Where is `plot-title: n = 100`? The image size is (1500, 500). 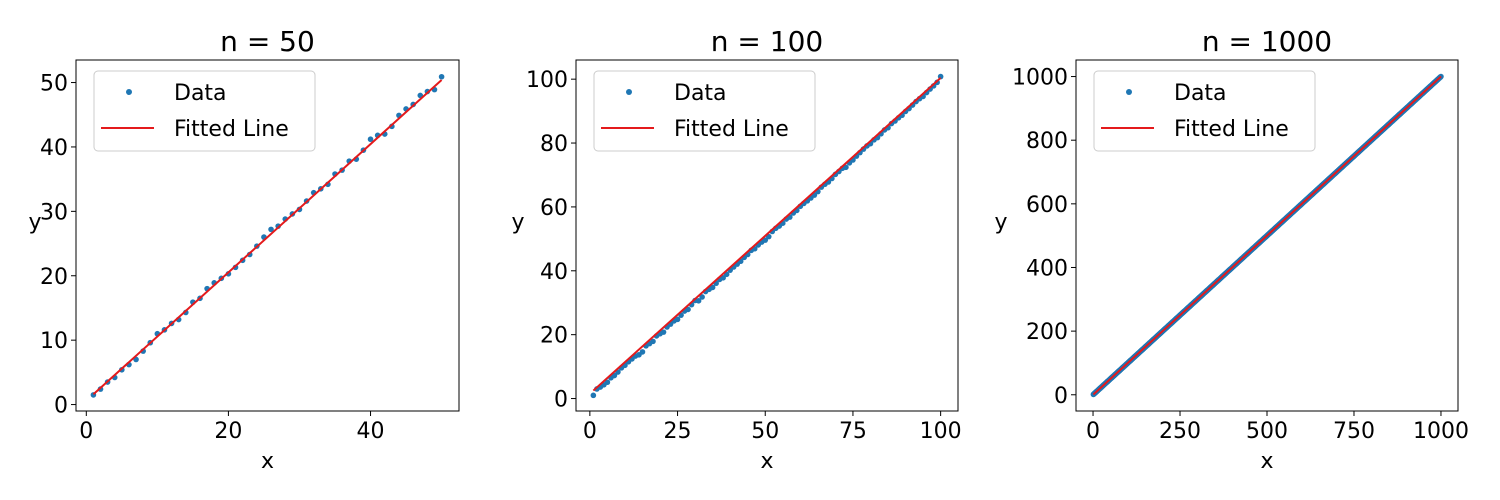 plot-title: n = 100 is located at coordinates (767, 41).